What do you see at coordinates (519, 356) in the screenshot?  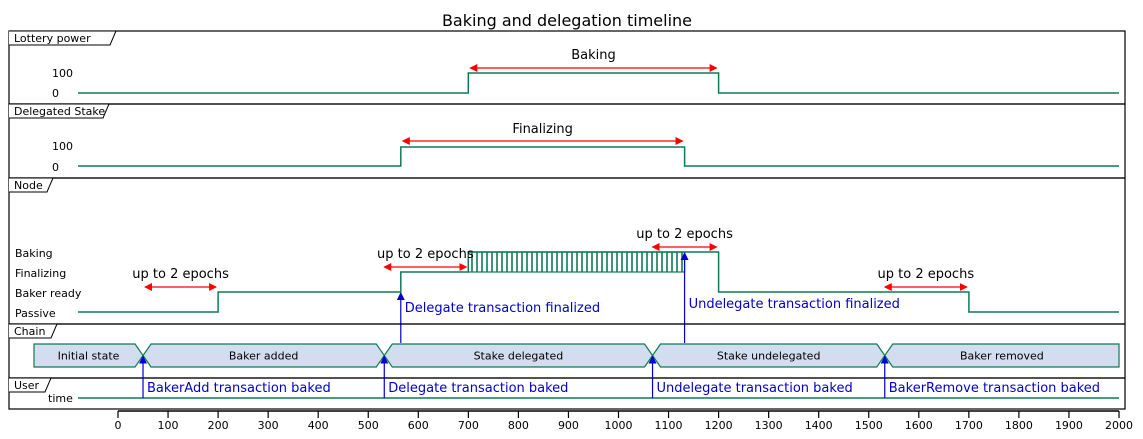 I see `chain-state-label: Stake delegated` at bounding box center [519, 356].